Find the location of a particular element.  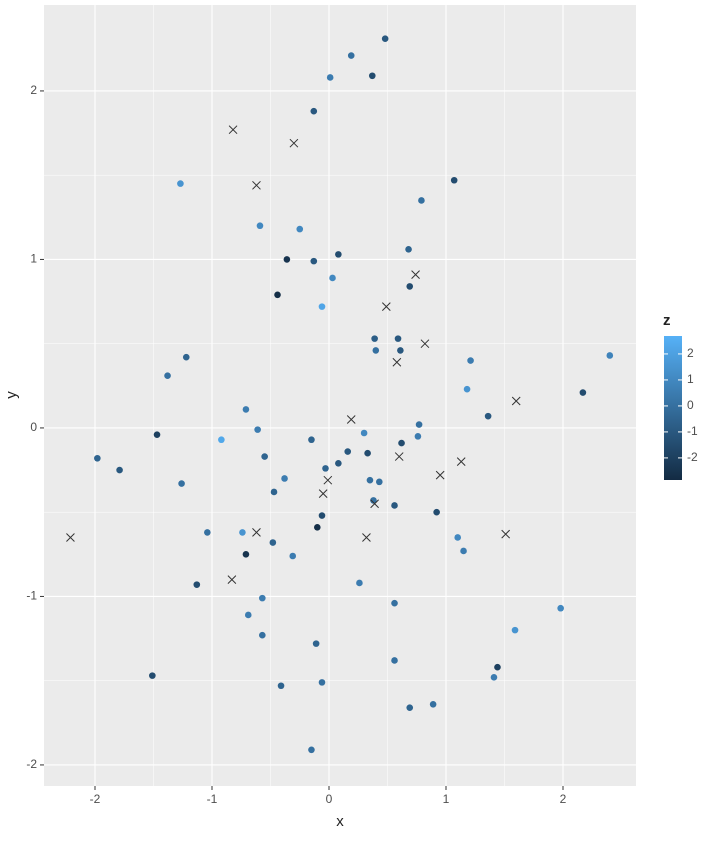

y-tick-label: 2 is located at coordinates (33, 90).